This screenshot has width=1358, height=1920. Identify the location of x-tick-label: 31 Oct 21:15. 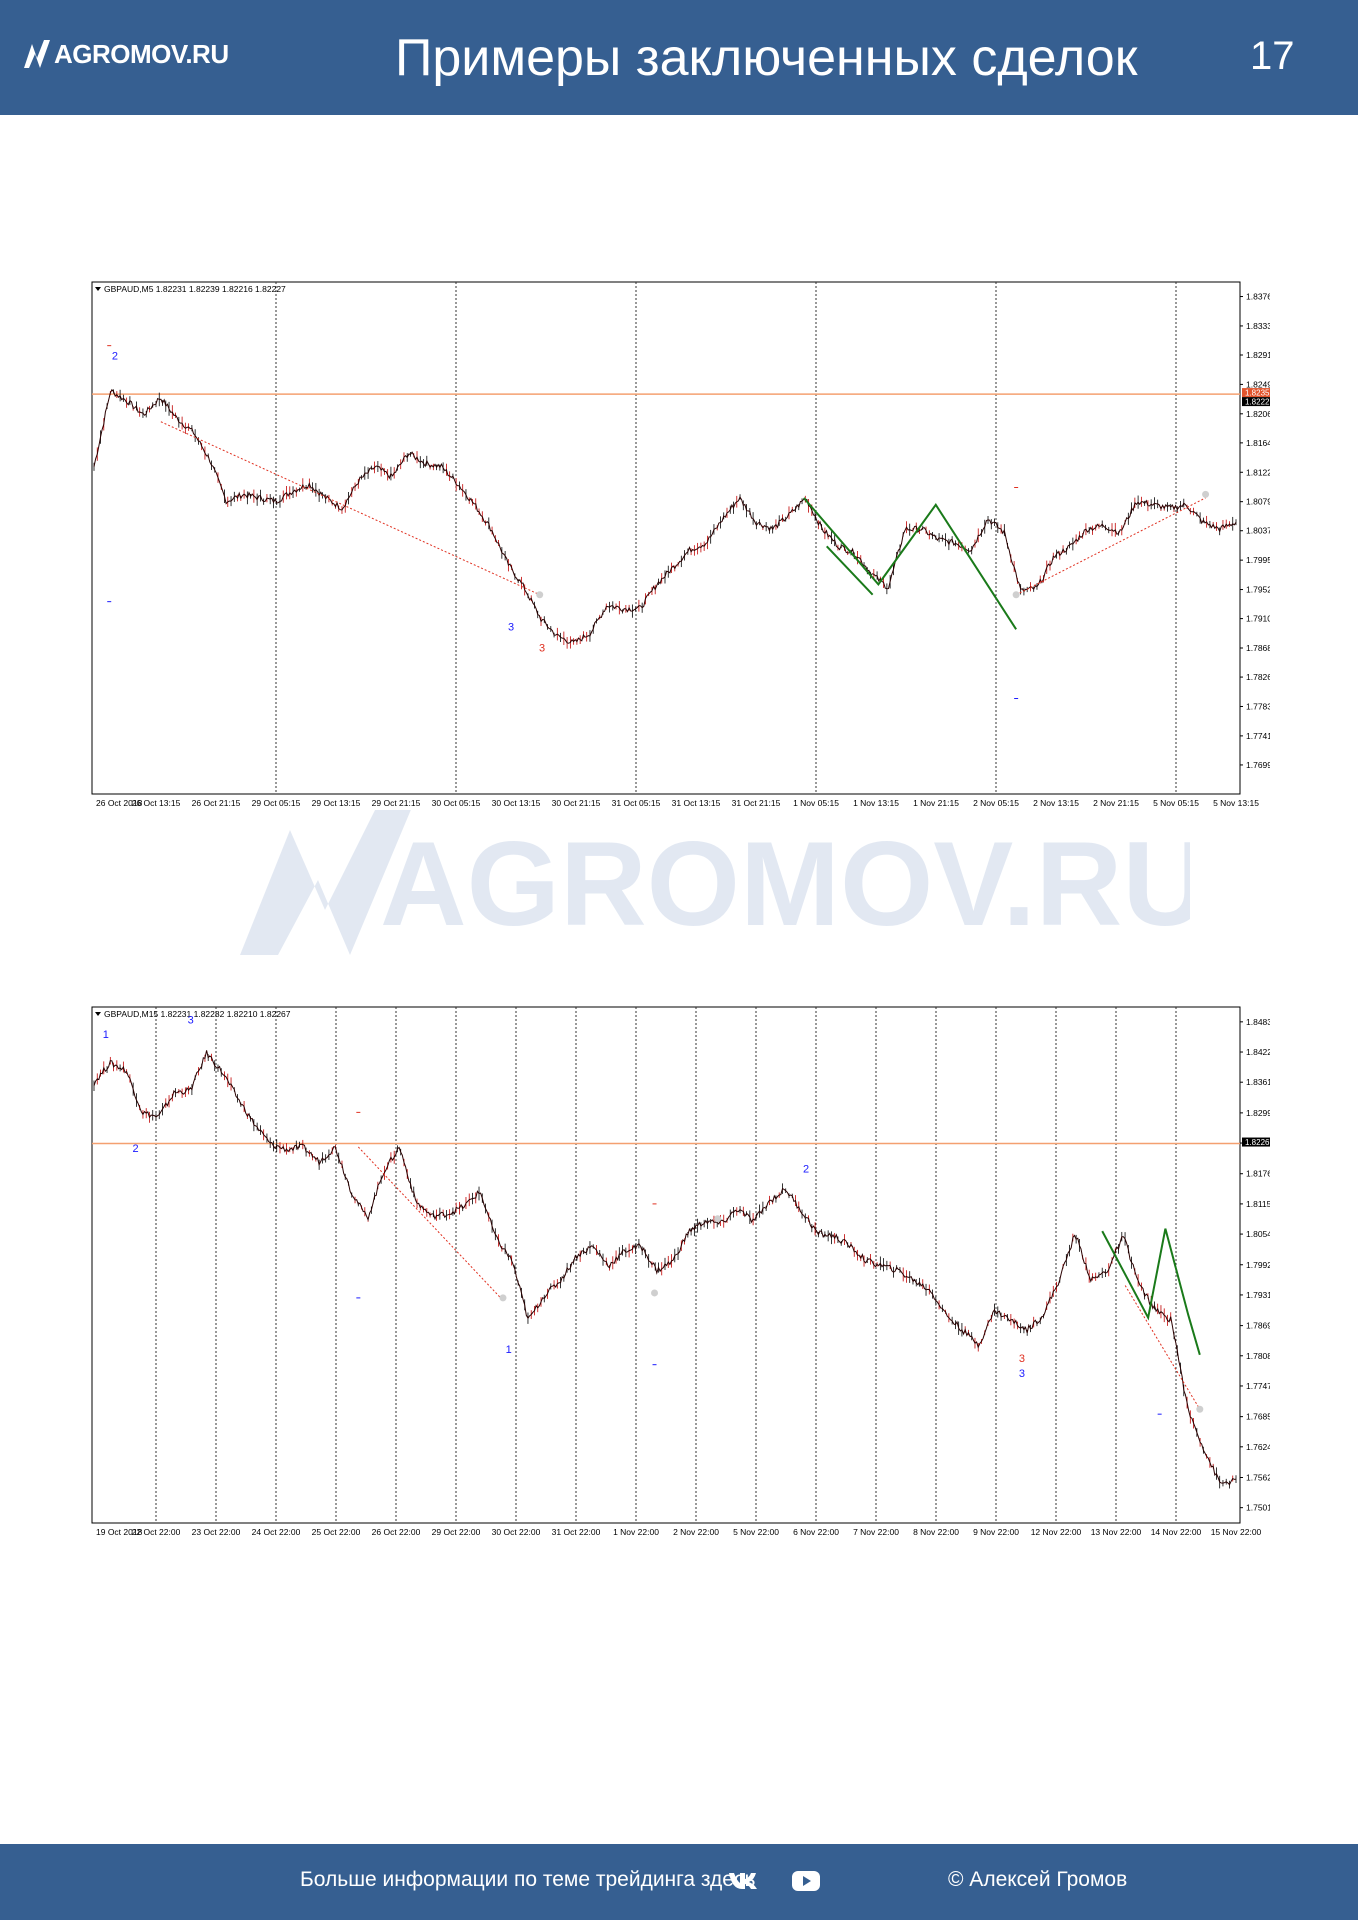
(756, 803).